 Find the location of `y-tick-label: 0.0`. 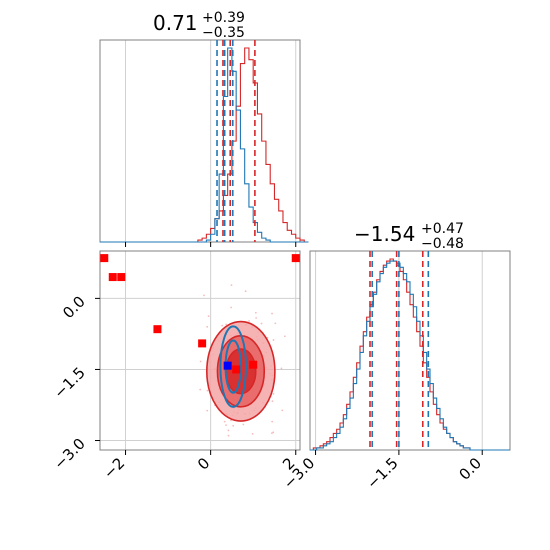

y-tick-label: 0.0 is located at coordinates (74, 307).